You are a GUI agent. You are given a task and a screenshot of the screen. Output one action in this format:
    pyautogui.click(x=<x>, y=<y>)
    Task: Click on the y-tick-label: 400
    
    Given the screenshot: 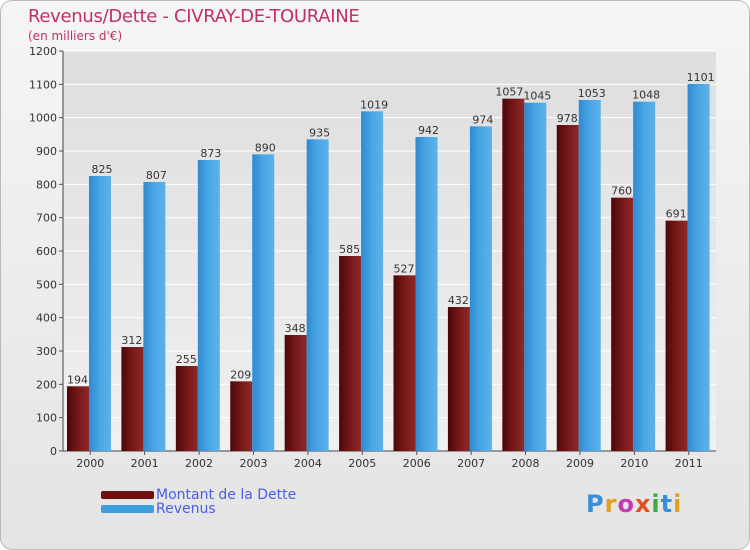 What is the action you would take?
    pyautogui.click(x=46, y=318)
    